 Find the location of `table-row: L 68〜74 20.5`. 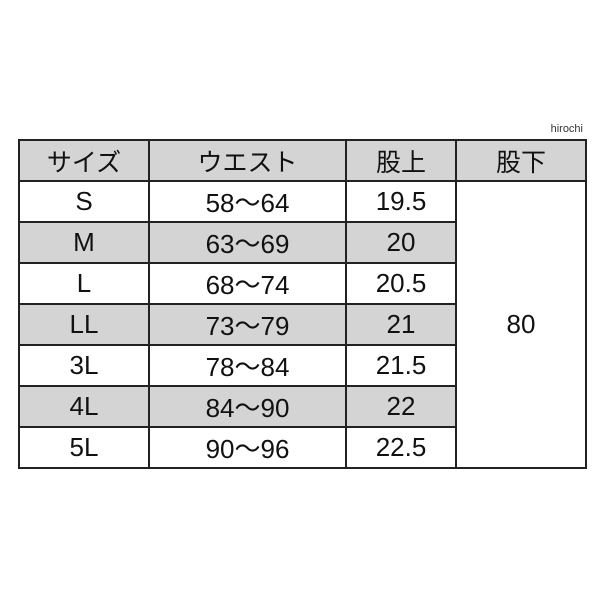

table-row: L 68〜74 20.5 is located at coordinates (302, 283).